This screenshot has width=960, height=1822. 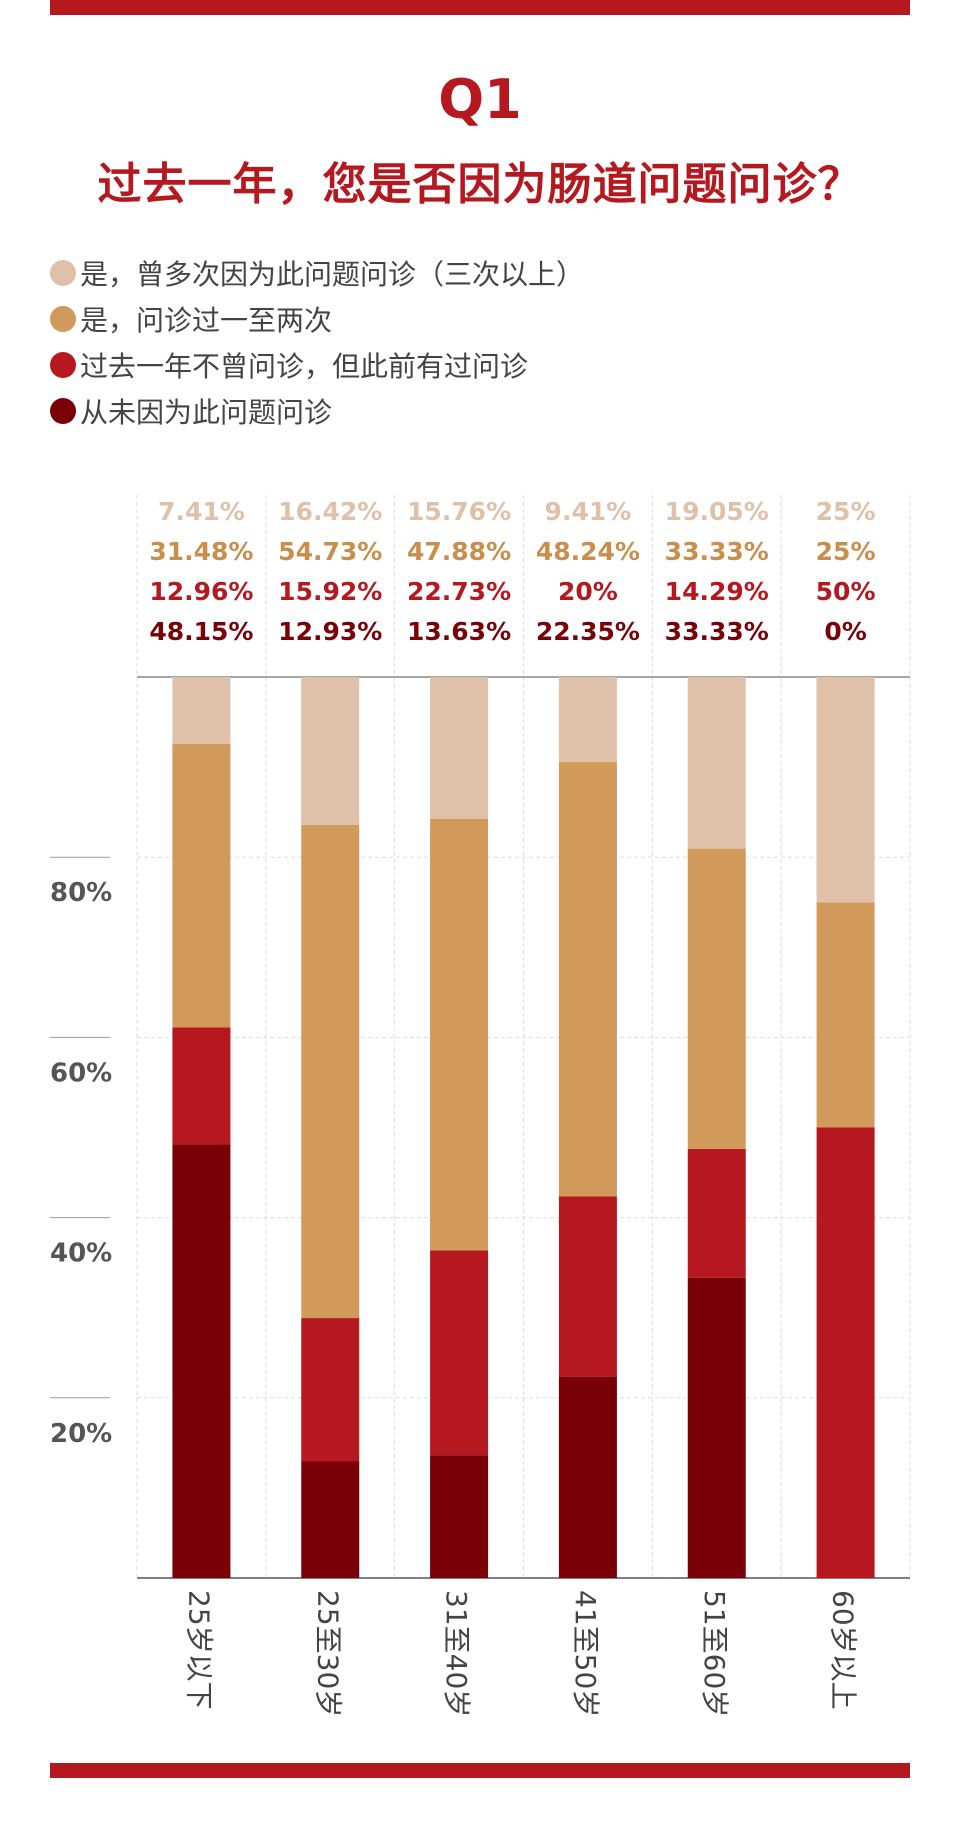 I want to click on x-tick-label: 31至40岁, so click(x=456, y=1653).